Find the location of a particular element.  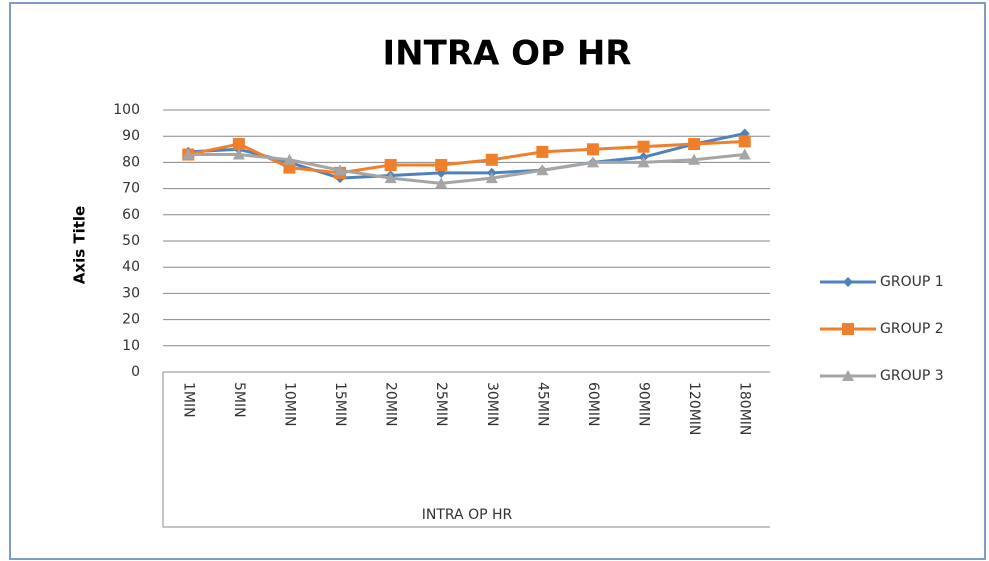

y-tick-label: 80 is located at coordinates (131, 162).